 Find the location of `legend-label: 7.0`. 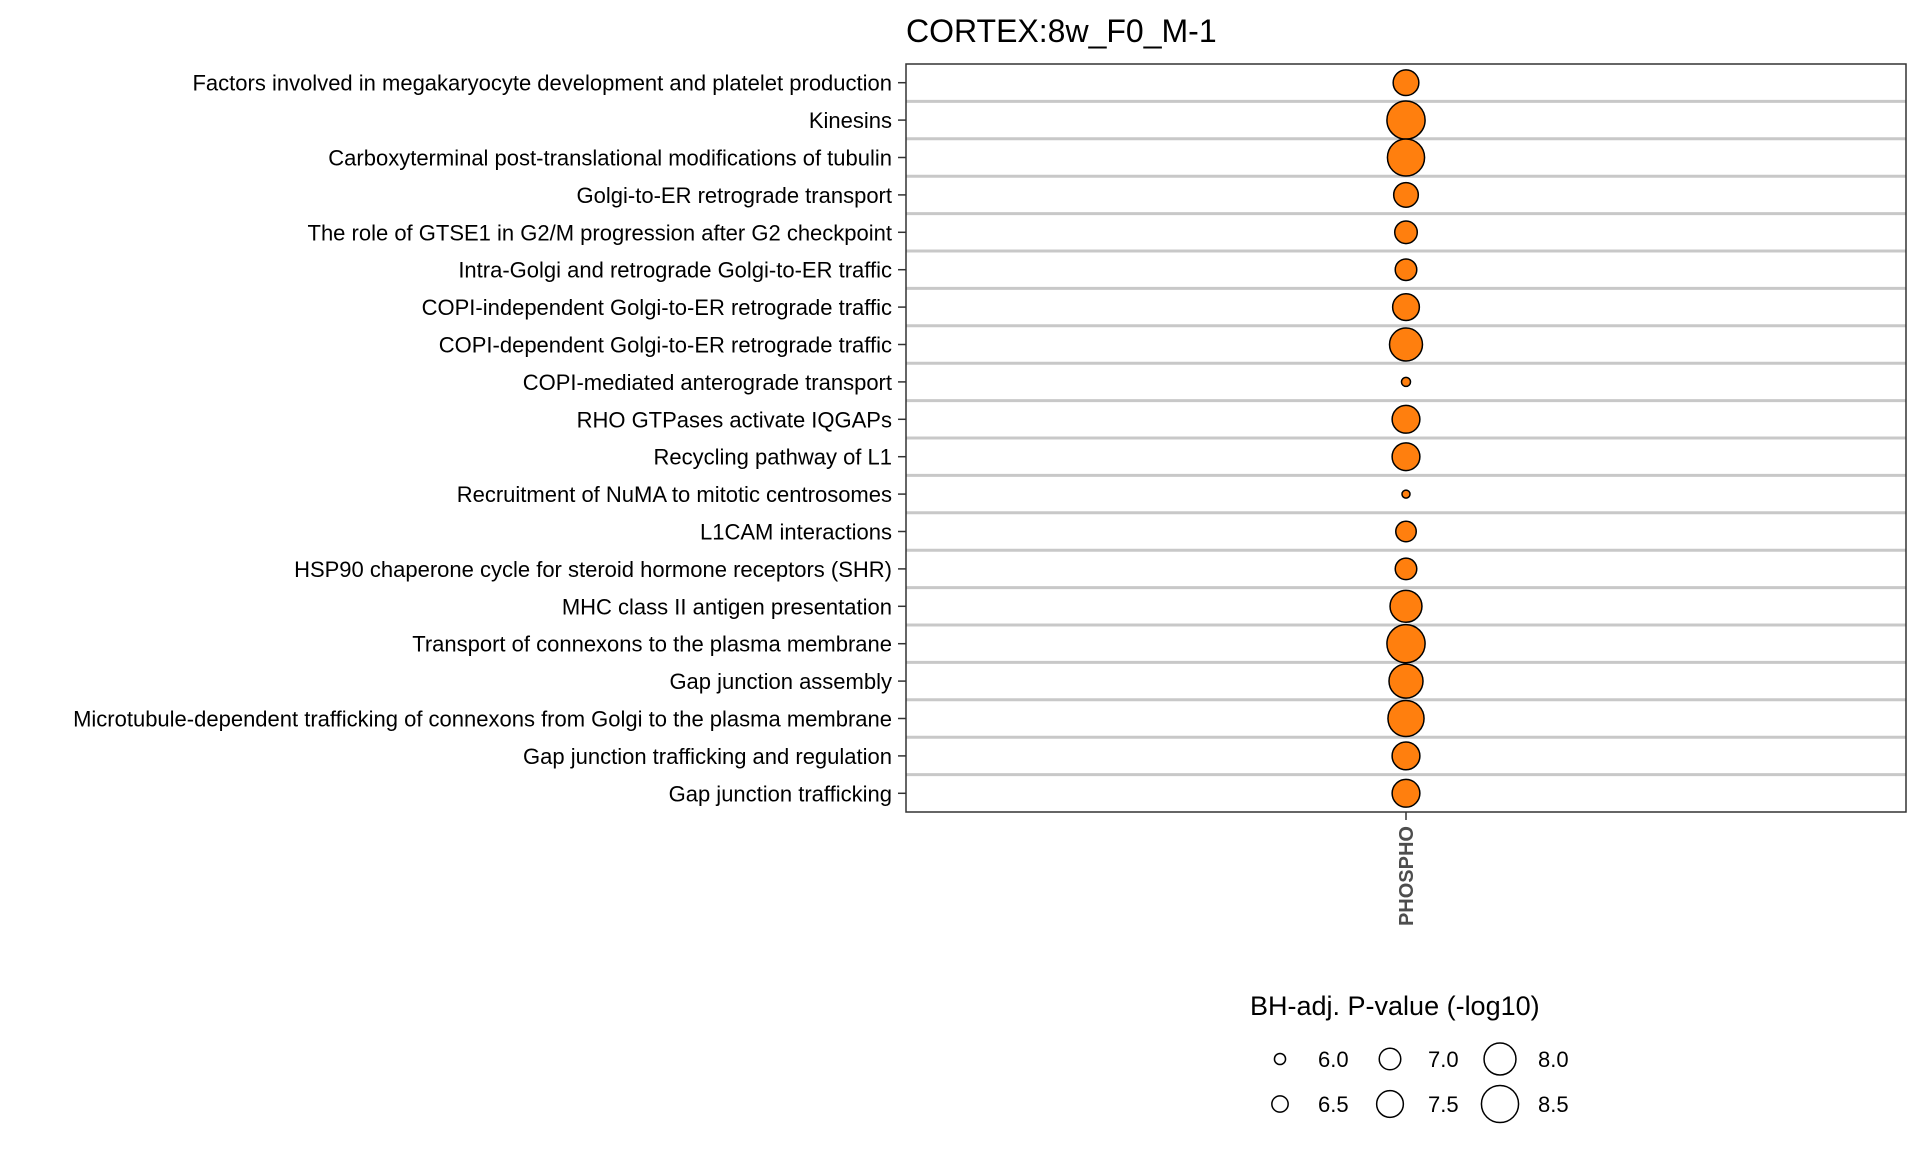

legend-label: 7.0 is located at coordinates (1443, 1059).